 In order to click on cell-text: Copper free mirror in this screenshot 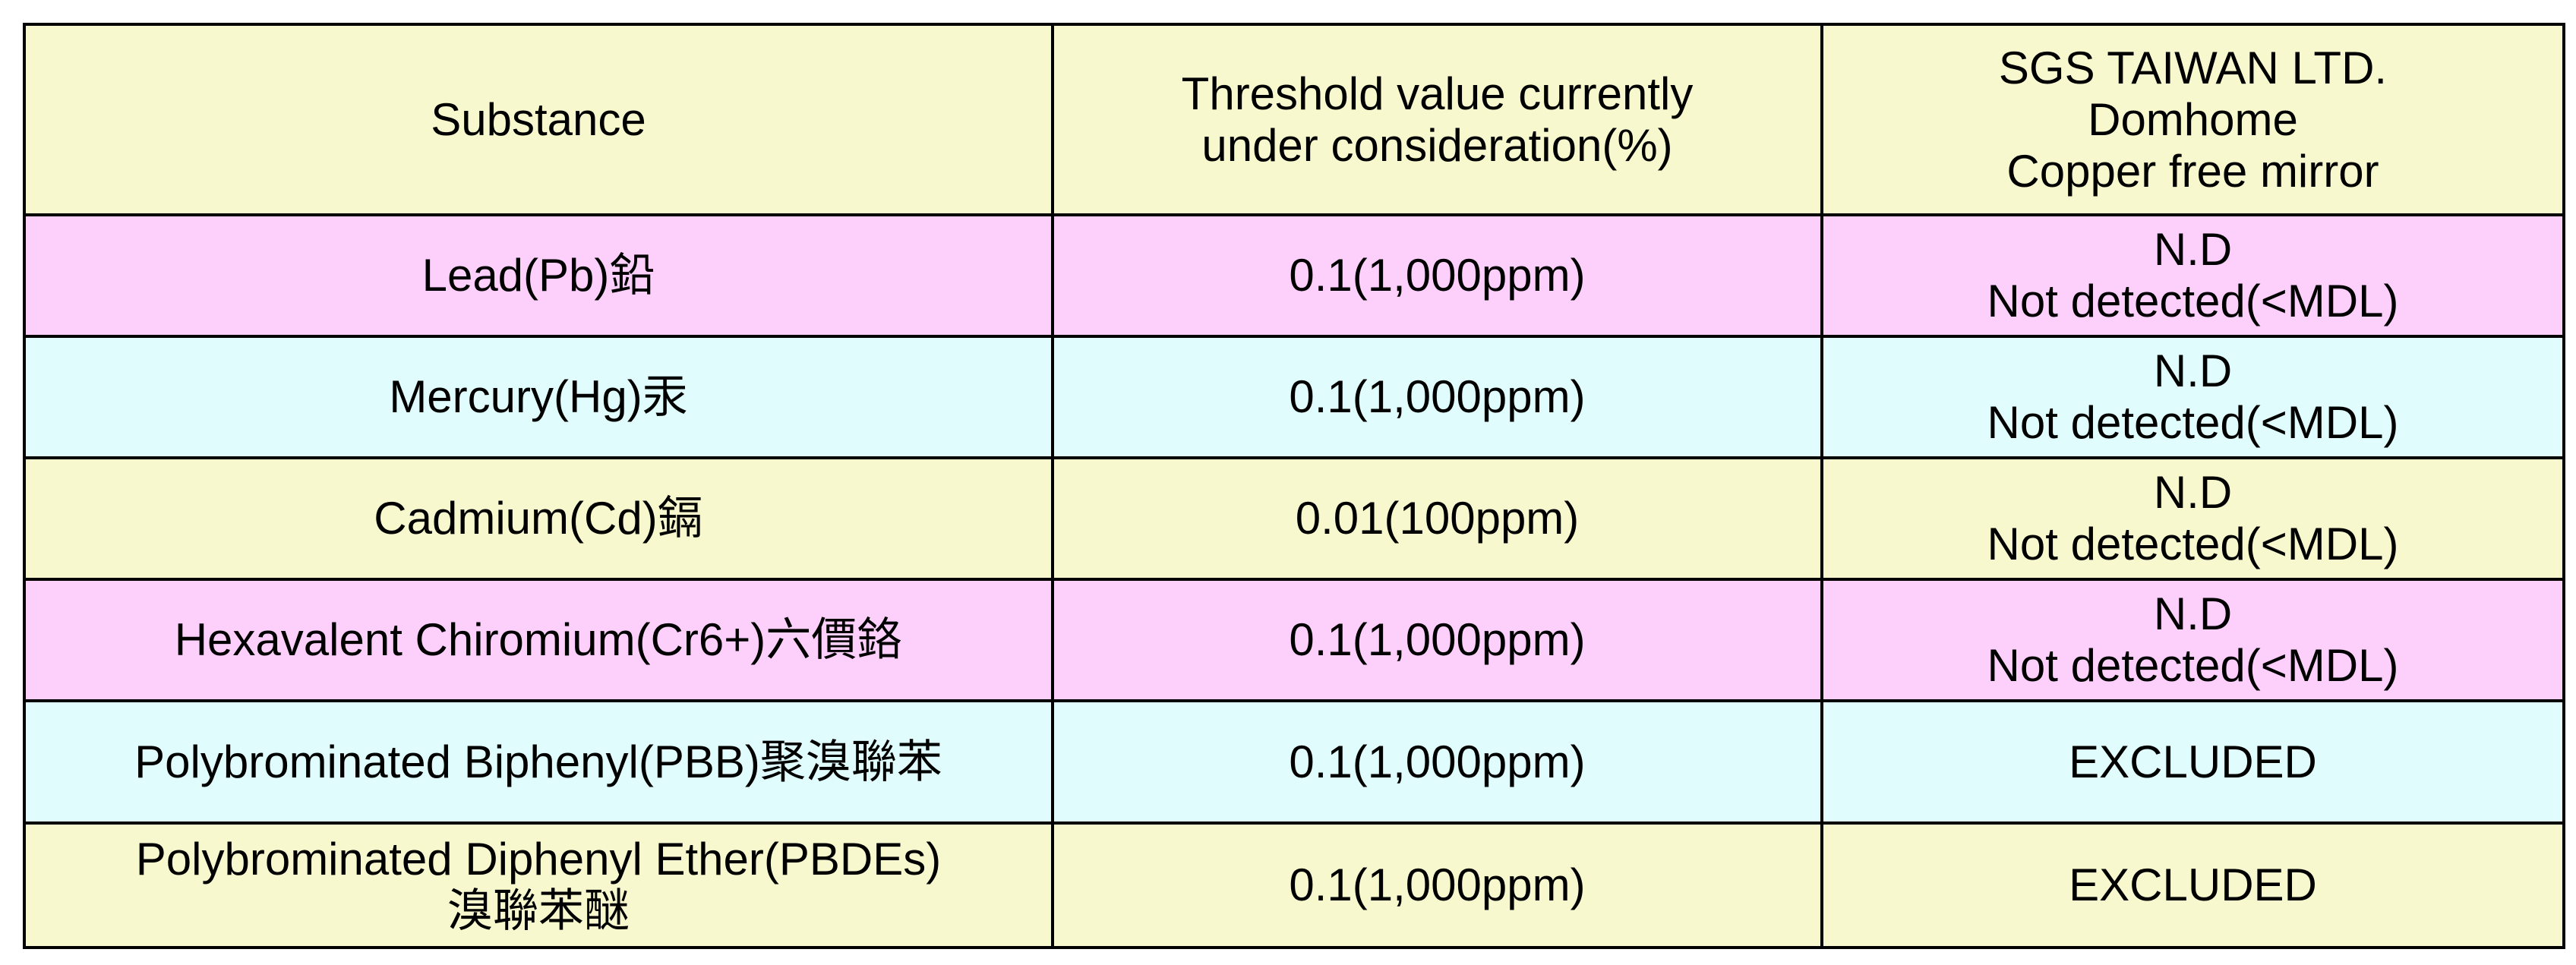, I will do `click(2192, 171)`.